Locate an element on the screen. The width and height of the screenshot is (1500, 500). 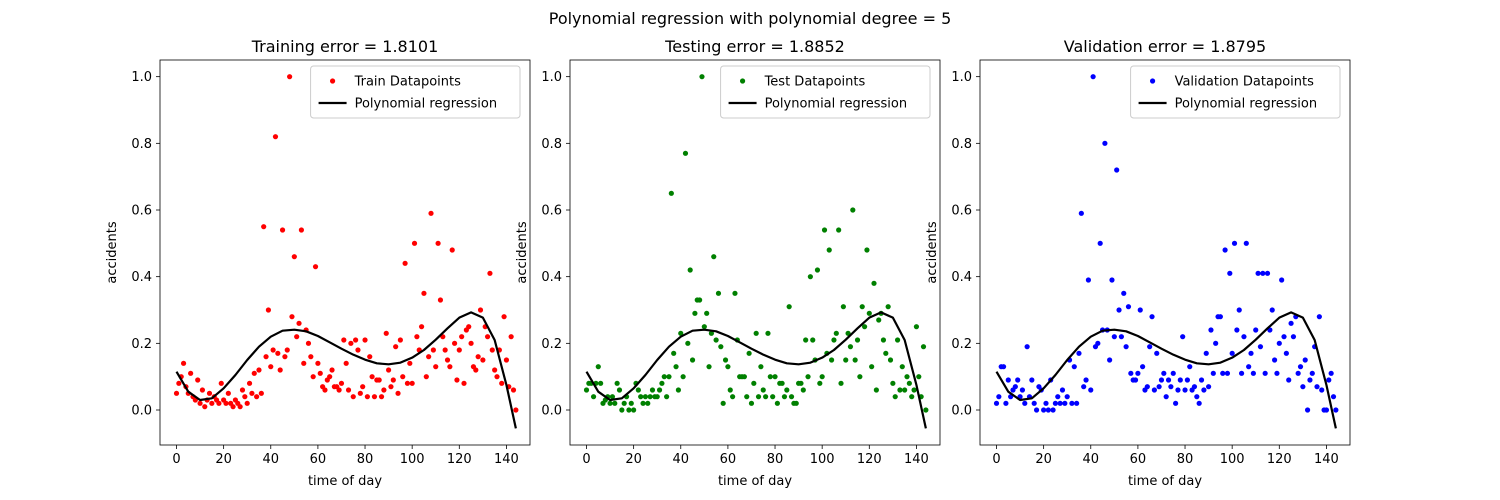
x-tick-label: 20 is located at coordinates (1043, 459).